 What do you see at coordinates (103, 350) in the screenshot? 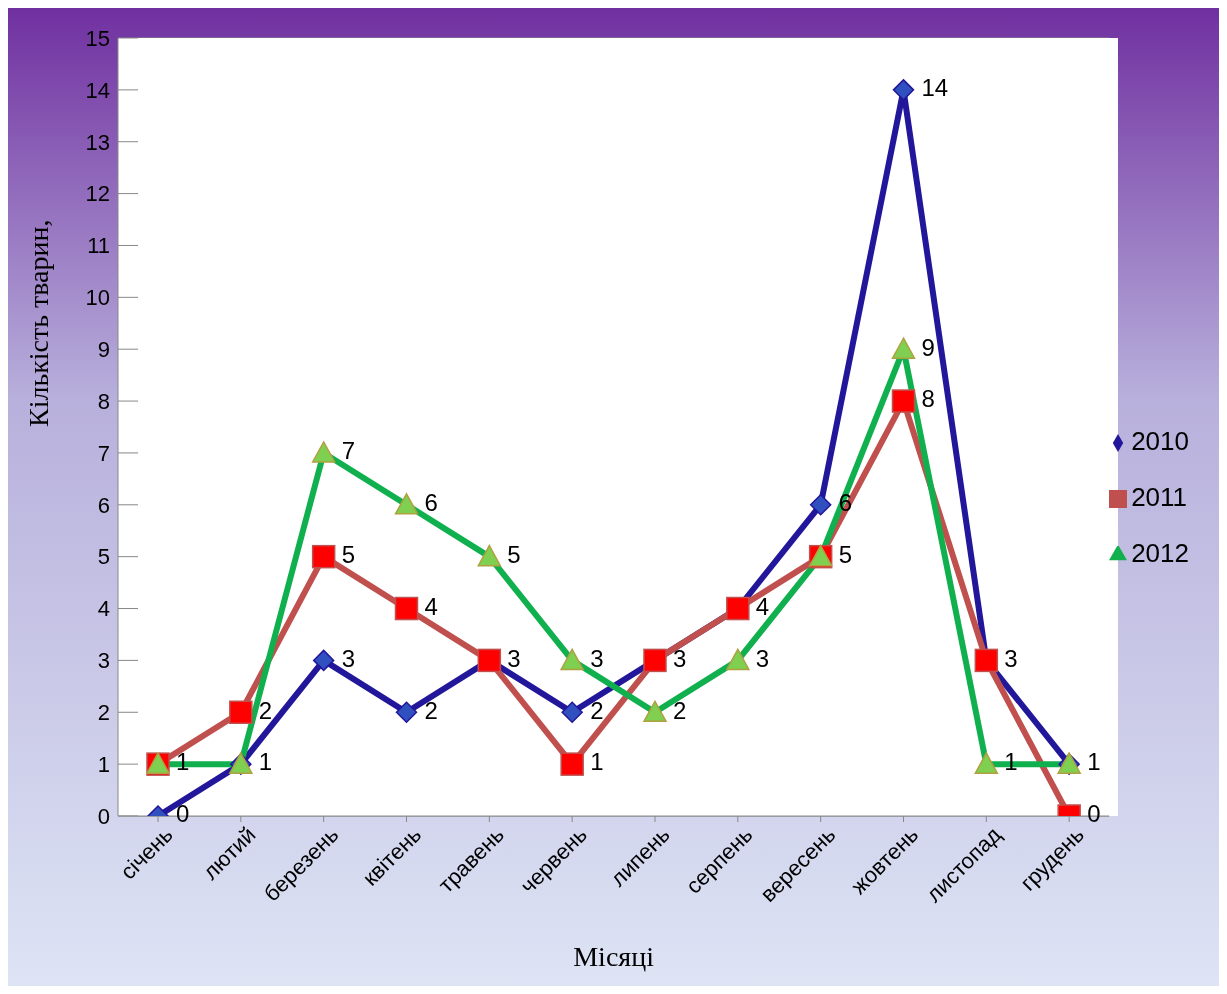
I see `y-tick-label: 9` at bounding box center [103, 350].